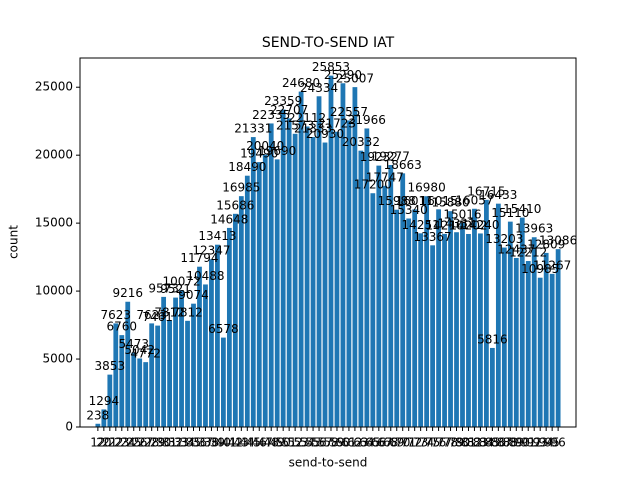 The image size is (640, 480). Describe the element at coordinates (552, 443) in the screenshot. I see `x-tick-label: 95` at that location.